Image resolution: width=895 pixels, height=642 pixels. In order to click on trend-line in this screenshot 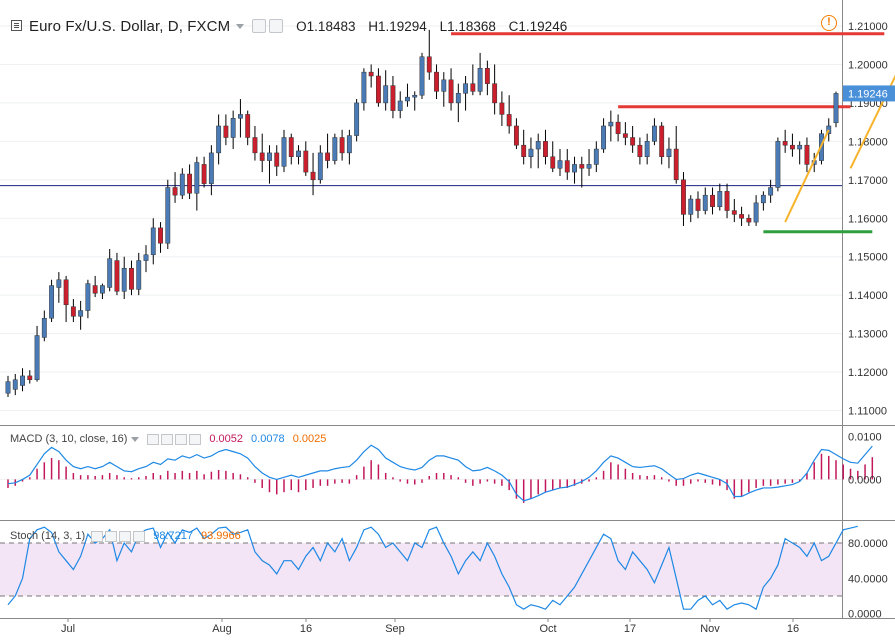, I will do `click(807, 176)`.